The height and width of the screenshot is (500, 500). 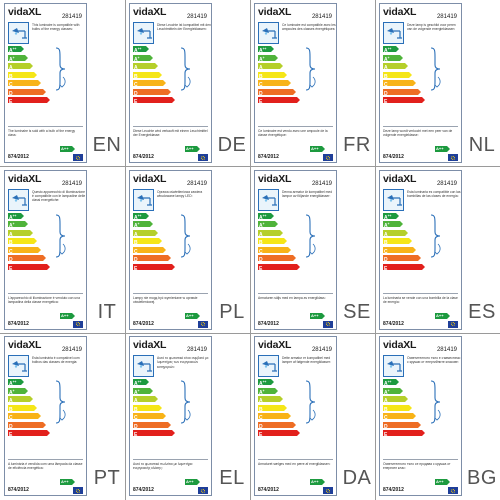 What do you see at coordinates (295, 460) in the screenshot?
I see `separator` at bounding box center [295, 460].